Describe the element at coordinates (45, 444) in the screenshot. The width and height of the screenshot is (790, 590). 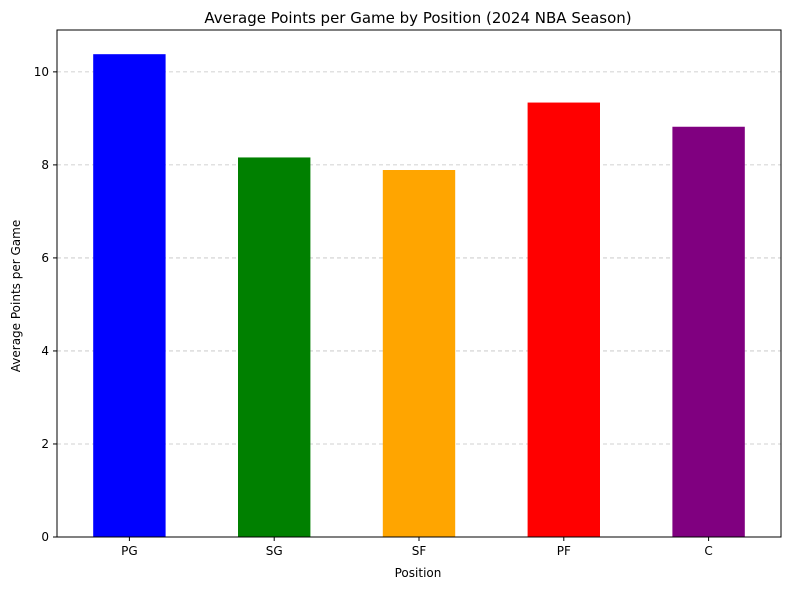
I see `y-tick-label-2: 2` at that location.